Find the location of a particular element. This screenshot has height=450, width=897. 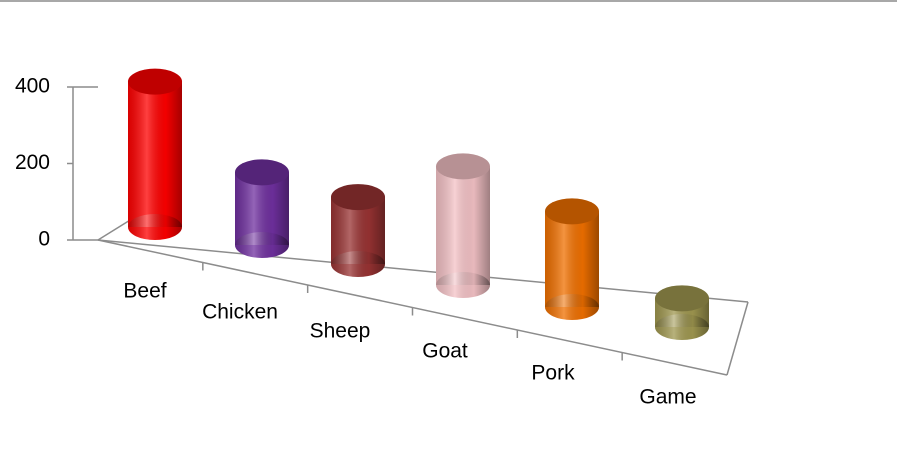

x-tick-label: Pork is located at coordinates (553, 373).